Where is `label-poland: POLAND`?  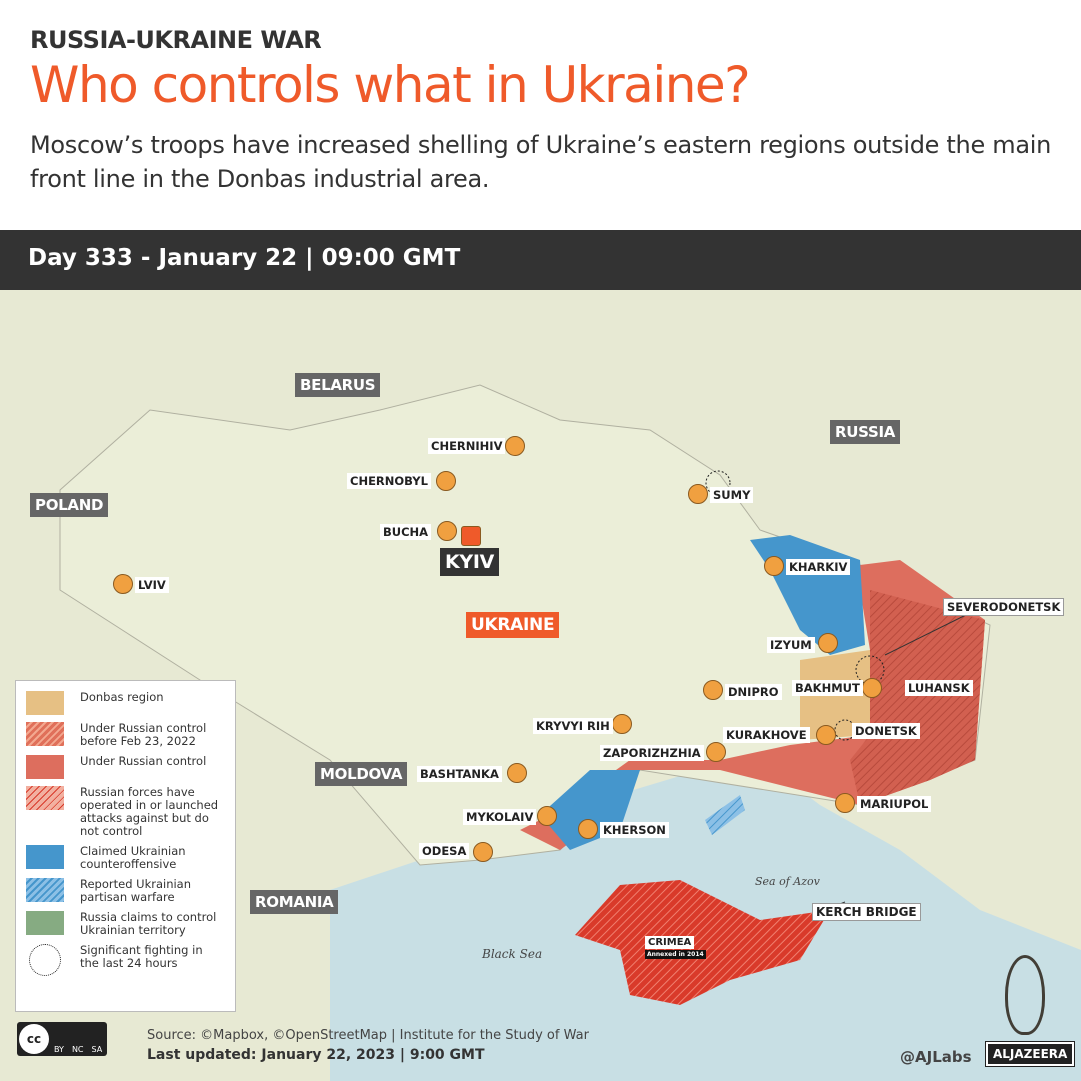
label-poland: POLAND is located at coordinates (69, 505).